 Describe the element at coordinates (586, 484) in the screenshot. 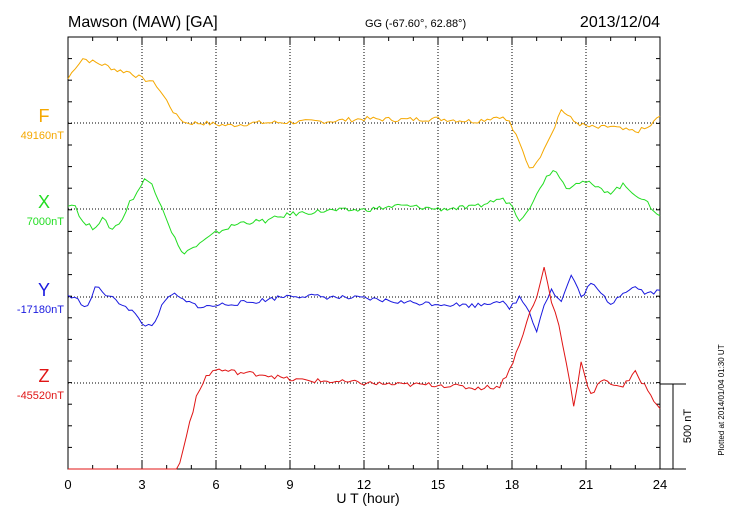

I see `x-tick-label: 21` at that location.